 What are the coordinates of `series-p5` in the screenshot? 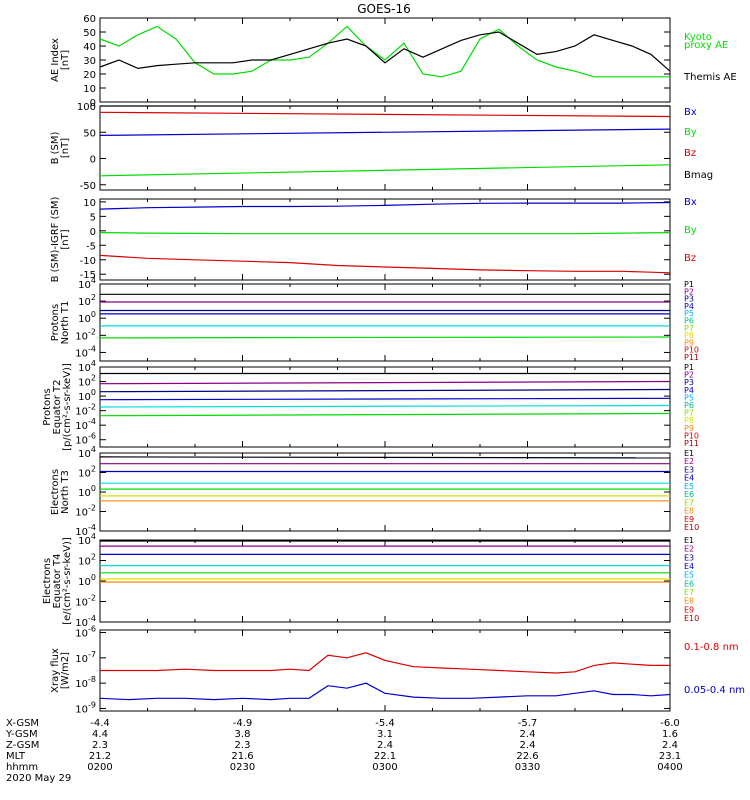 It's located at (385, 406).